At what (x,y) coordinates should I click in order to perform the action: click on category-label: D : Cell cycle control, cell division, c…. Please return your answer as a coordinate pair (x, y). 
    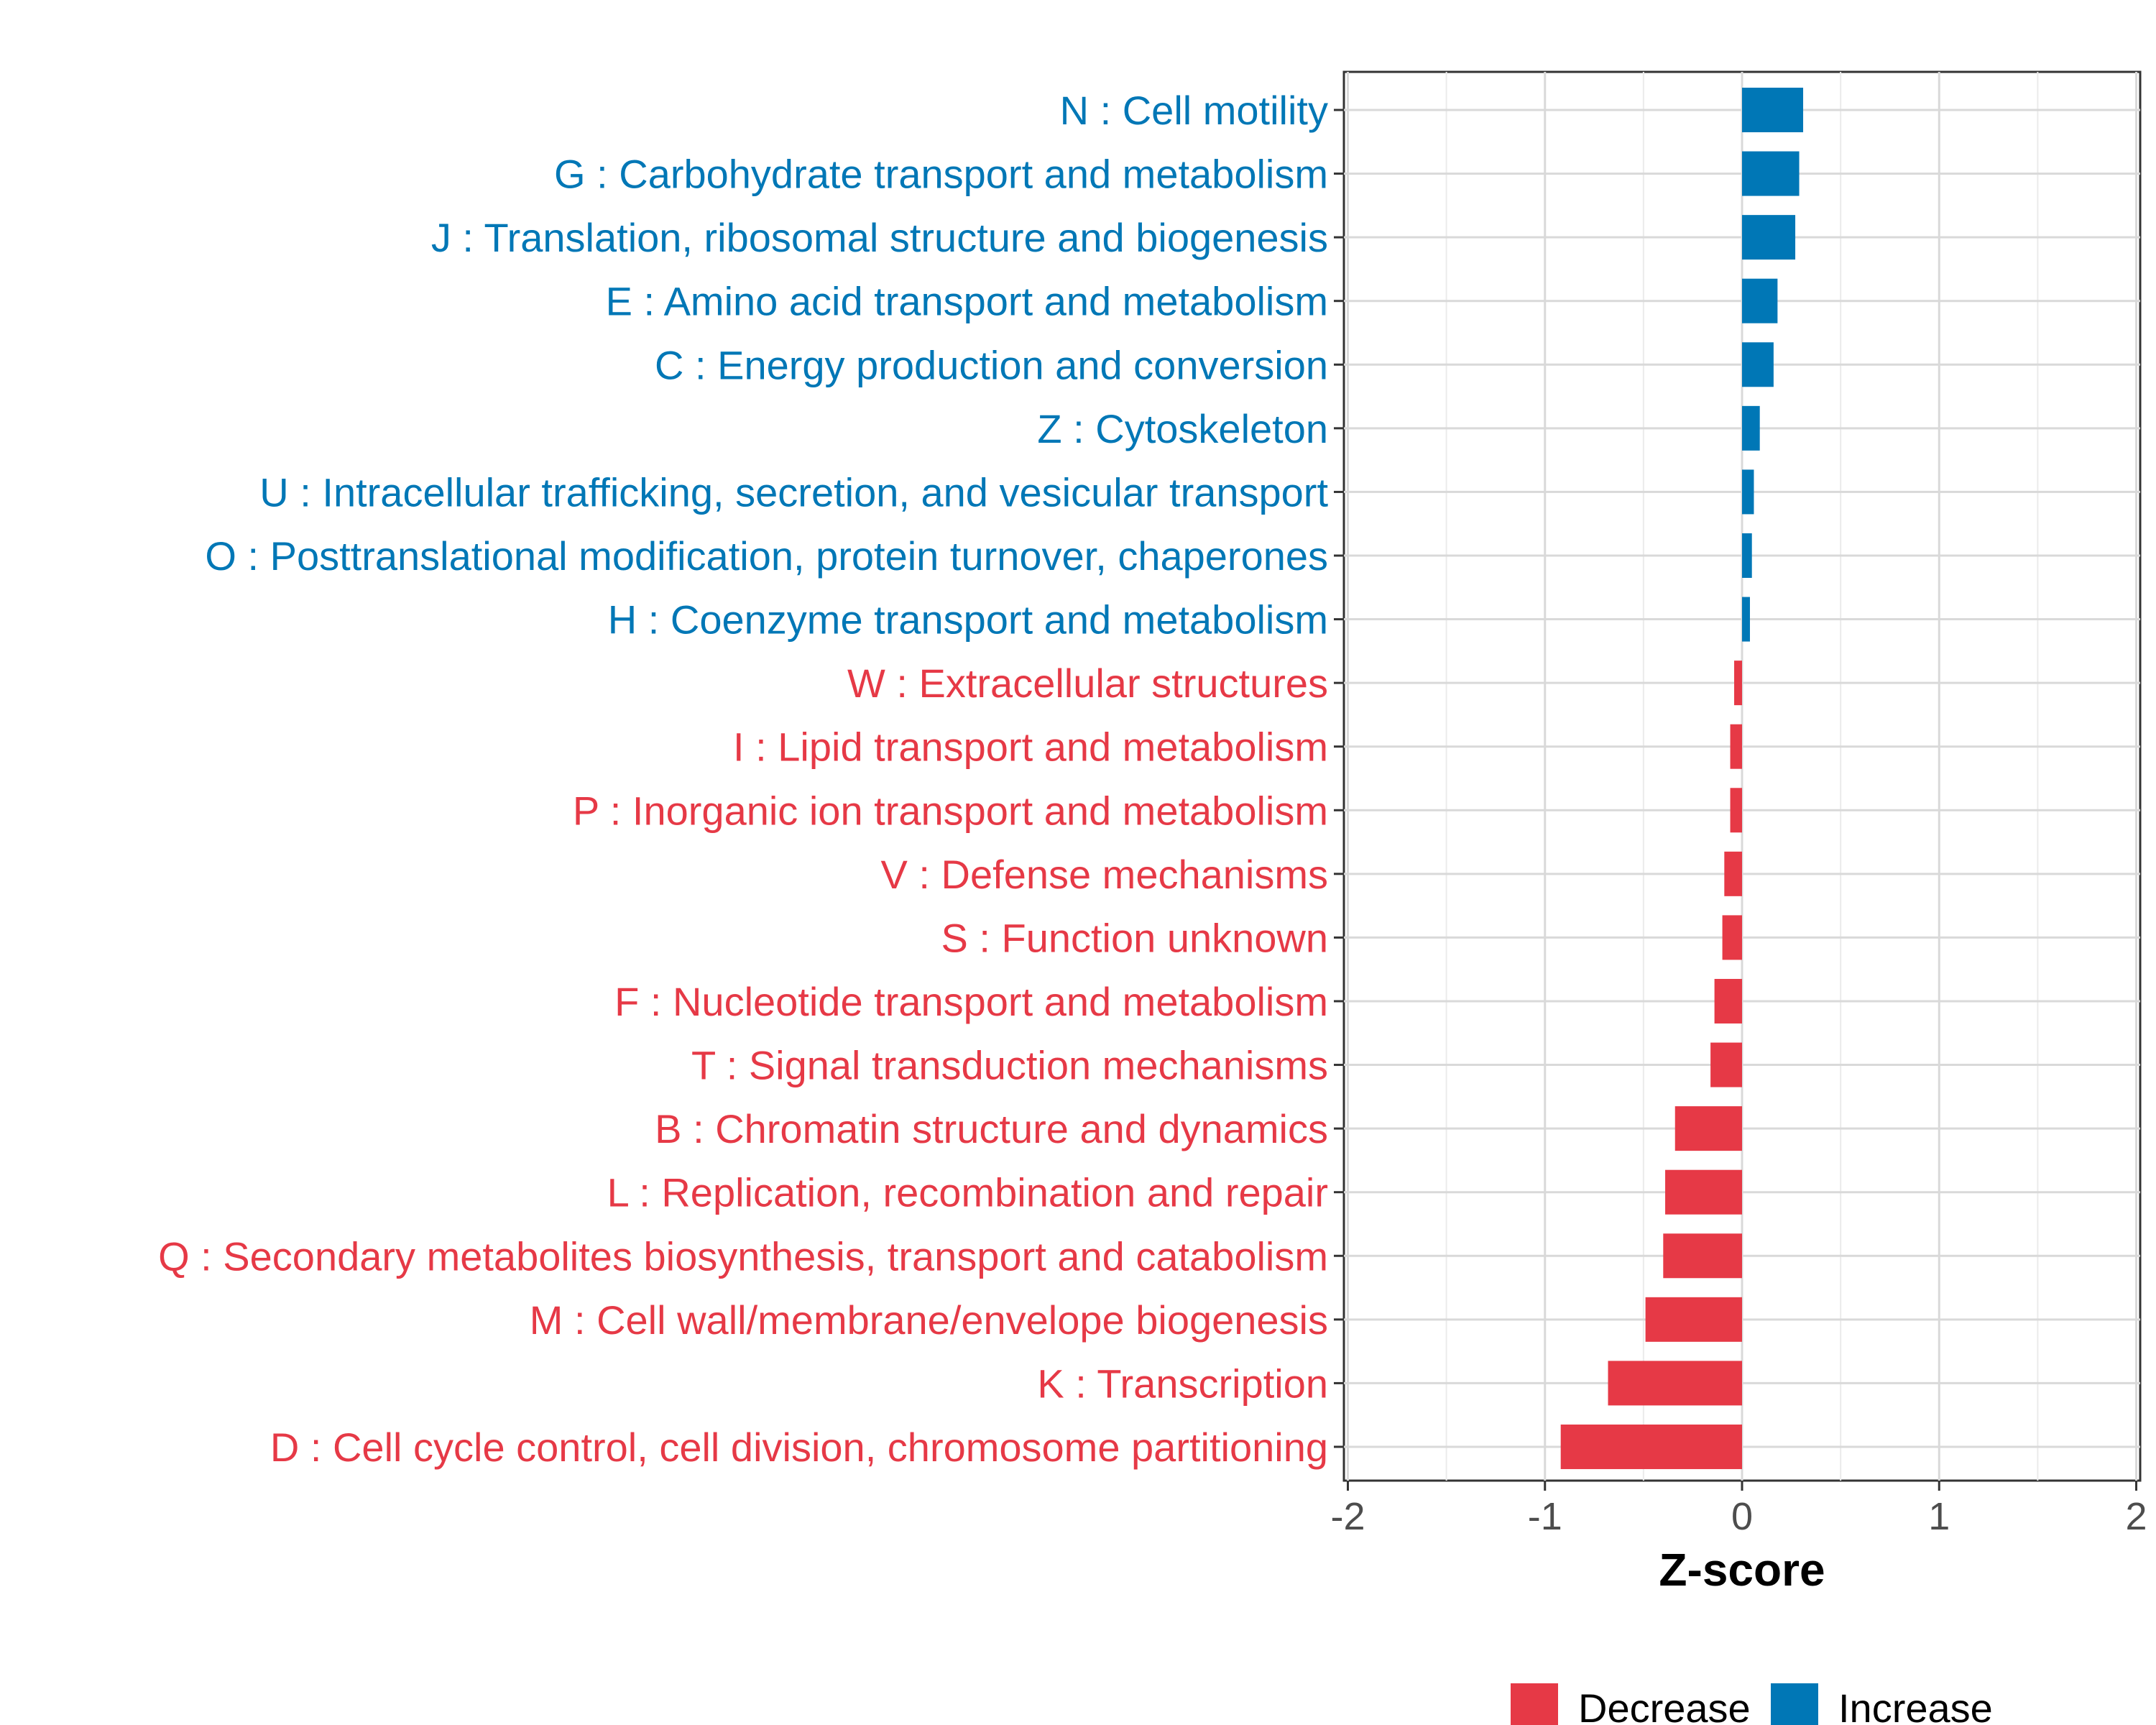
    Looking at the image, I should click on (799, 1447).